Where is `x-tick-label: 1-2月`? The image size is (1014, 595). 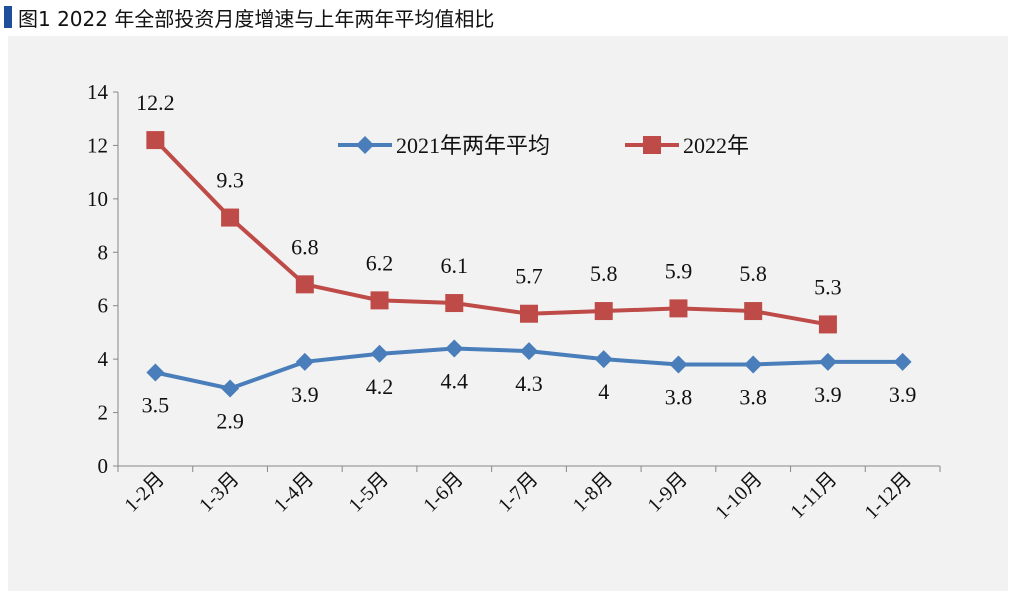
x-tick-label: 1-2月 is located at coordinates (144, 492).